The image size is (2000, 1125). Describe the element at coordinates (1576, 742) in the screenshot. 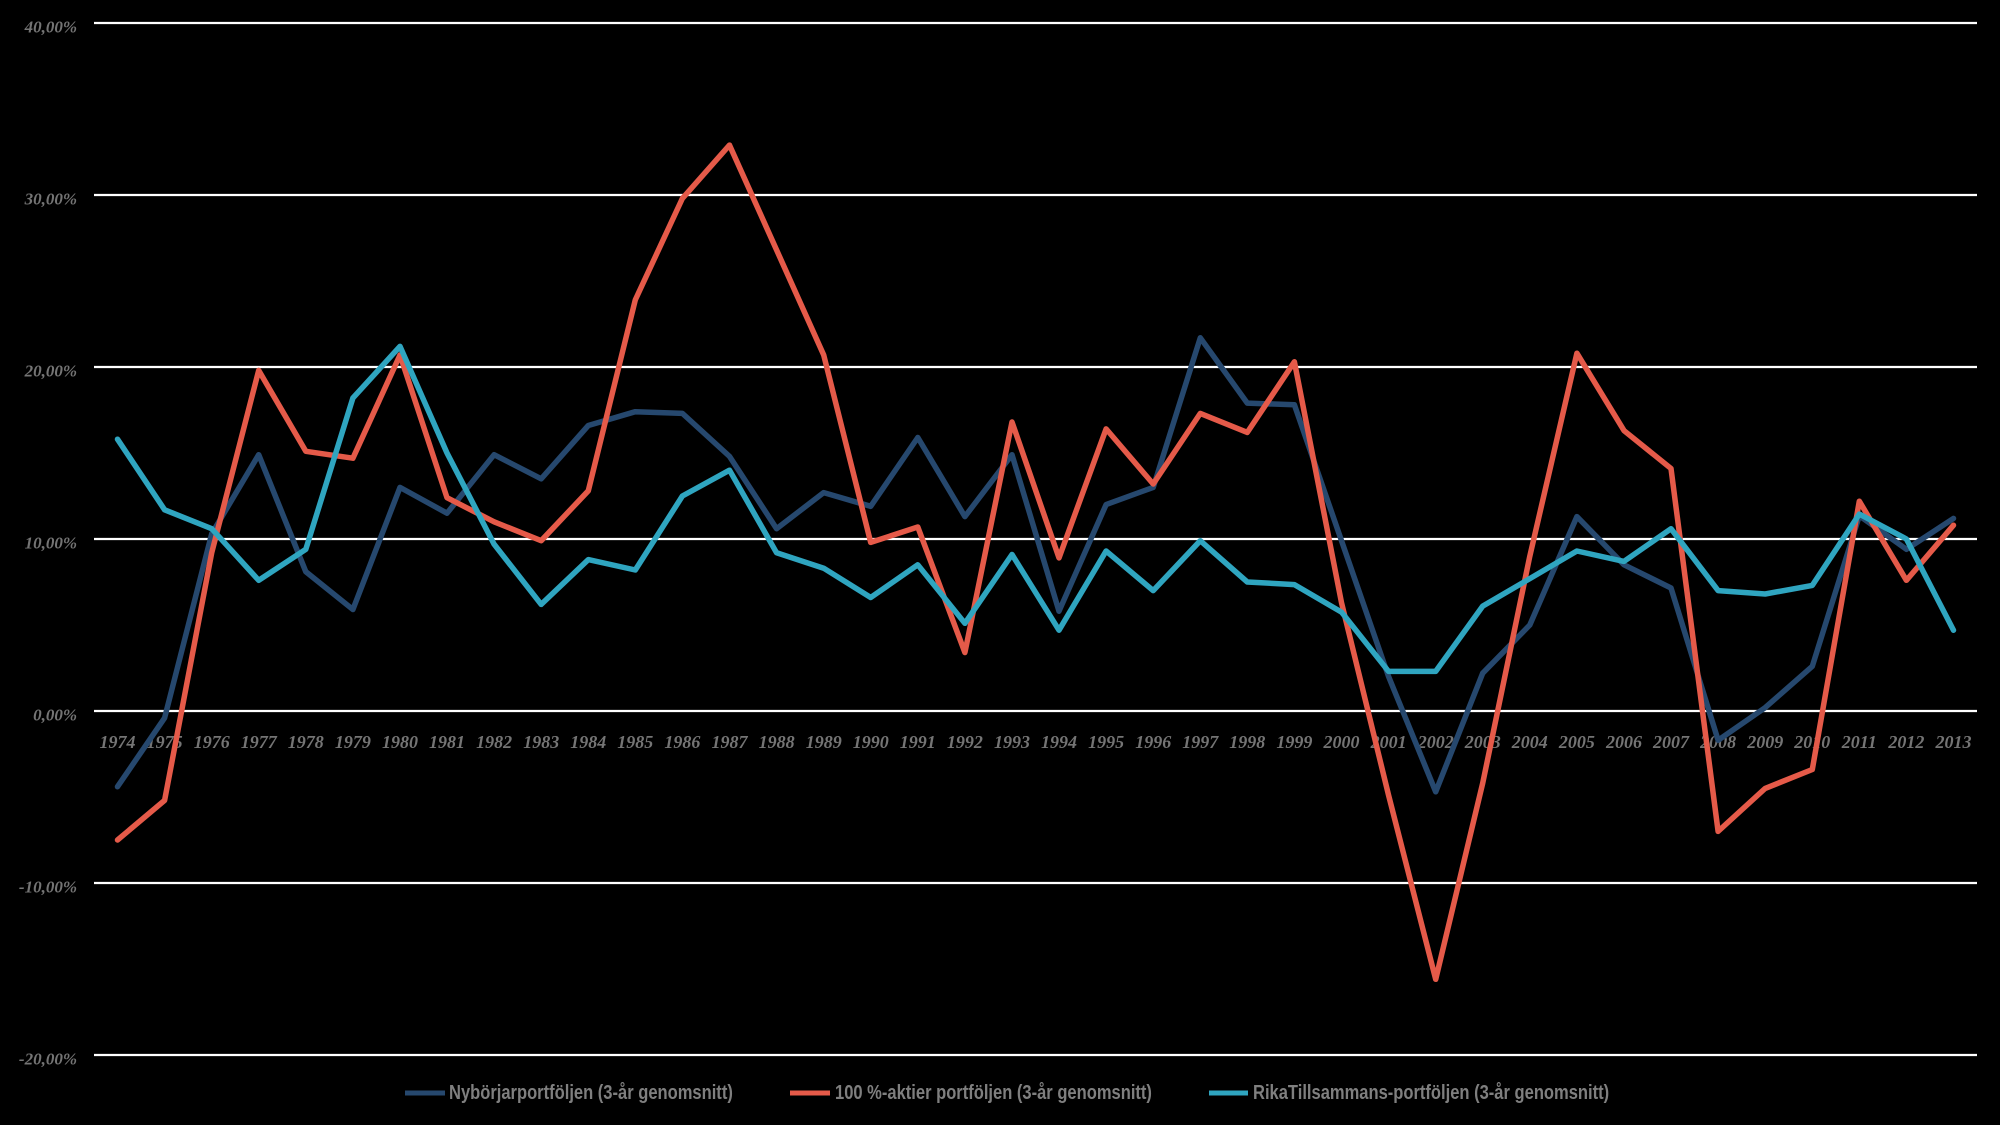

I see `svg-text: 2005` at that location.